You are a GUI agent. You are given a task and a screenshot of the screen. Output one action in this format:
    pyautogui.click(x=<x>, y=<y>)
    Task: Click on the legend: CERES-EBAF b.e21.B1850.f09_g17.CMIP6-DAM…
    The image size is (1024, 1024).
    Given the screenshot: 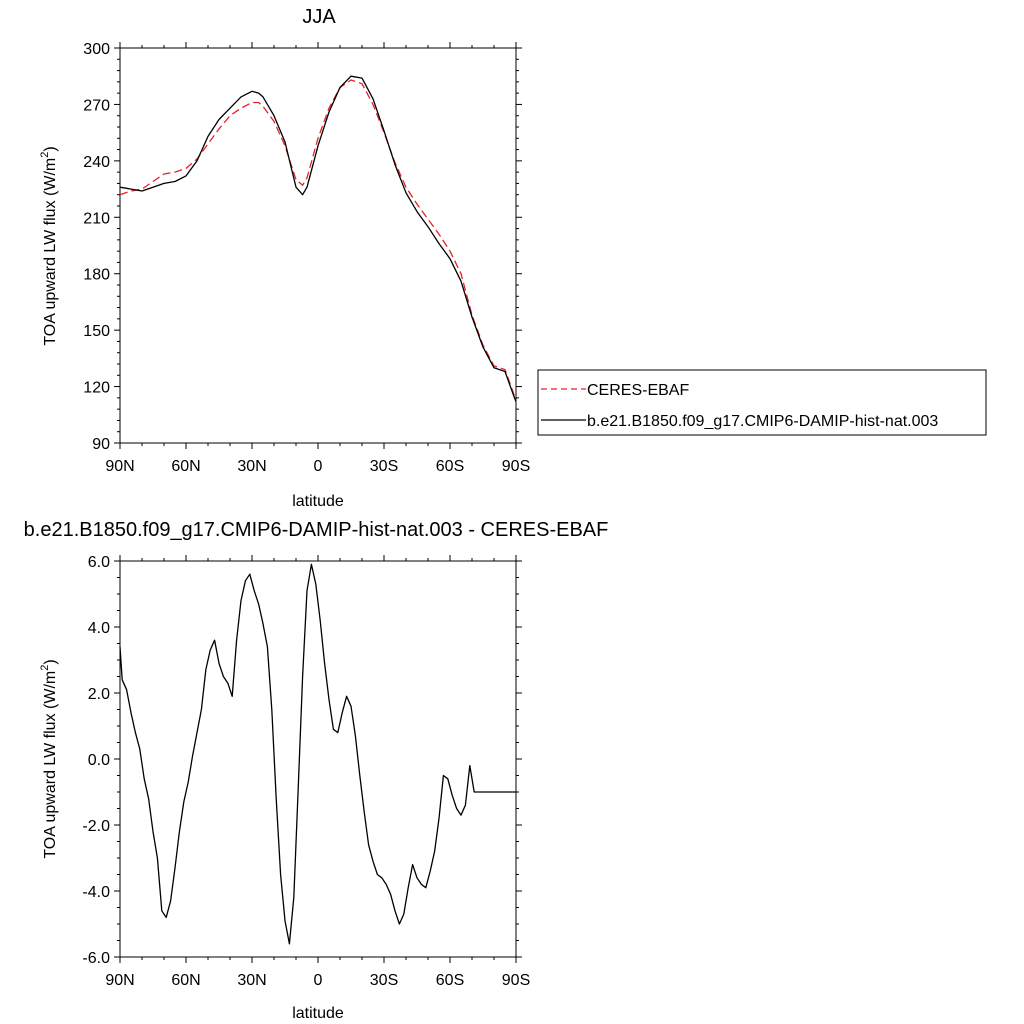 What is the action you would take?
    pyautogui.click(x=762, y=402)
    